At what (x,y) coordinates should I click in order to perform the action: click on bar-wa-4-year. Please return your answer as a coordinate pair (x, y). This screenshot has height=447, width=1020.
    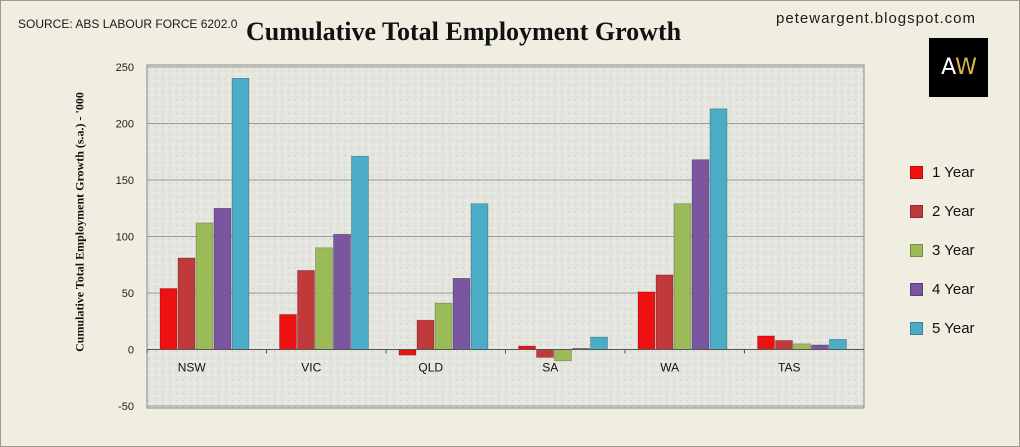
    Looking at the image, I should click on (700, 254).